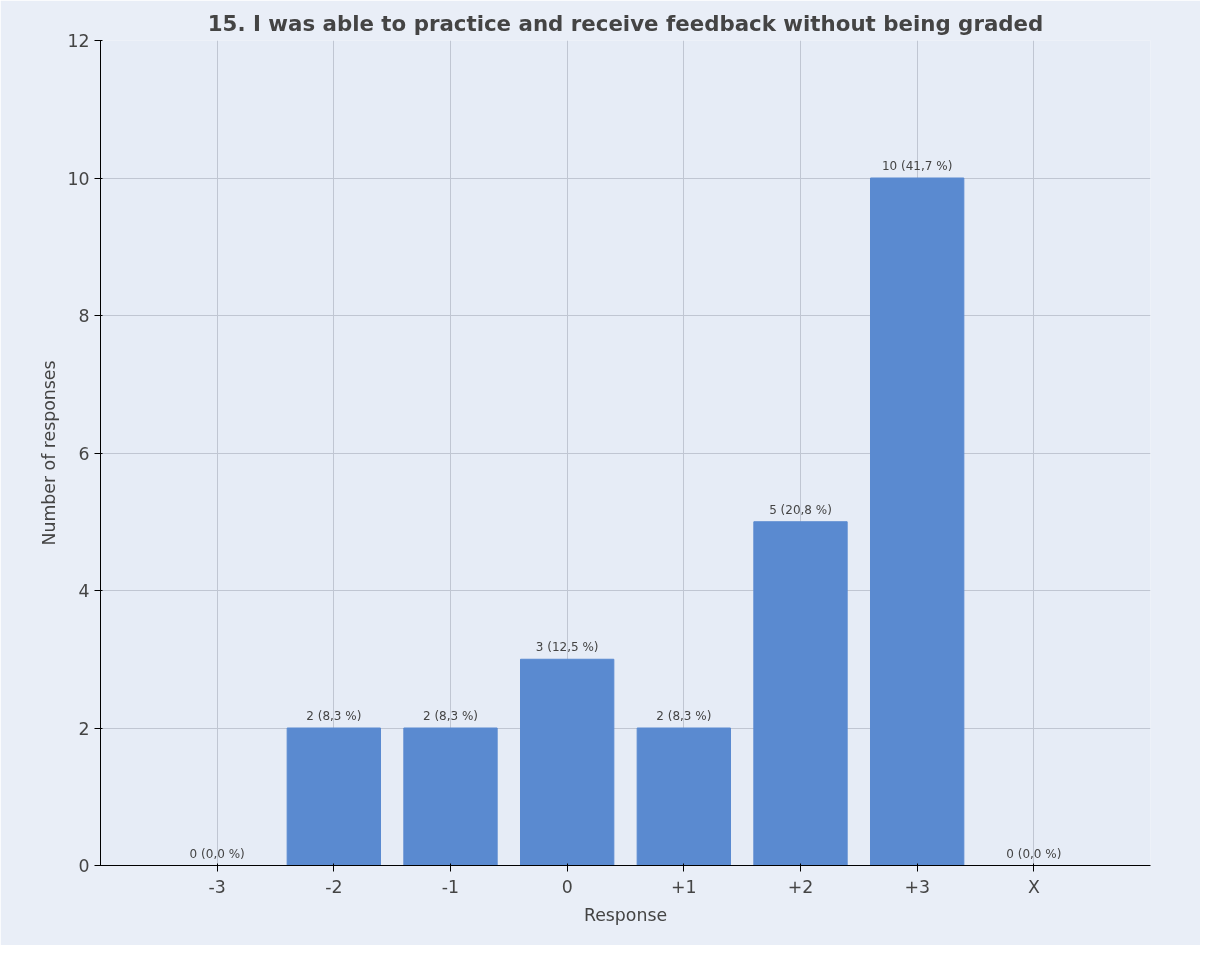 The image size is (1210, 957). I want to click on x-tick-label: -1, so click(450, 886).